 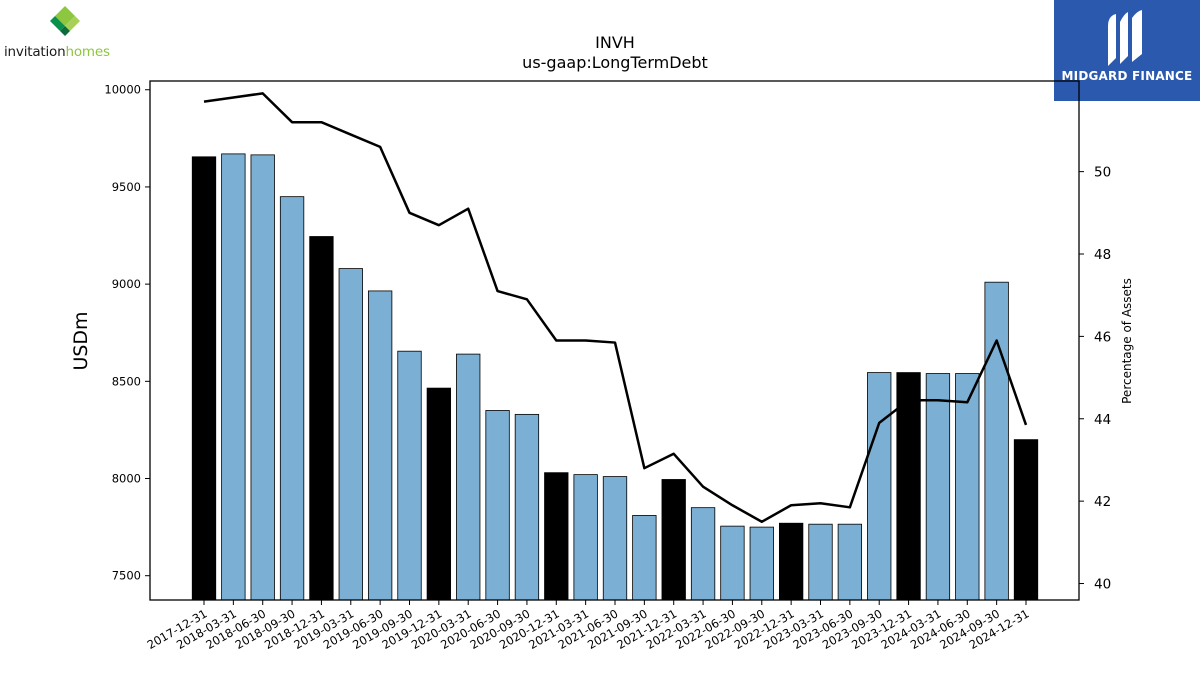 What do you see at coordinates (1102, 420) in the screenshot?
I see `y2-tick-label: 44` at bounding box center [1102, 420].